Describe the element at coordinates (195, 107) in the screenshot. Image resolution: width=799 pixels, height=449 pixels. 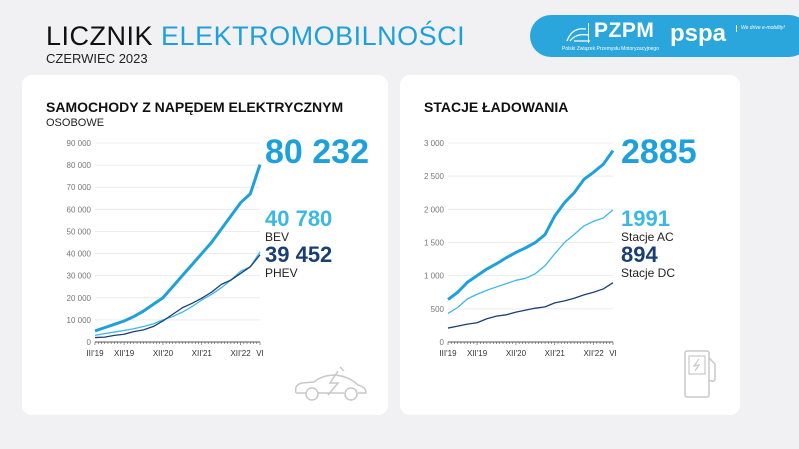
I see `cars-title: SAMOCHODY Z NAPĘDEM ELEKTRYCZNYM` at that location.